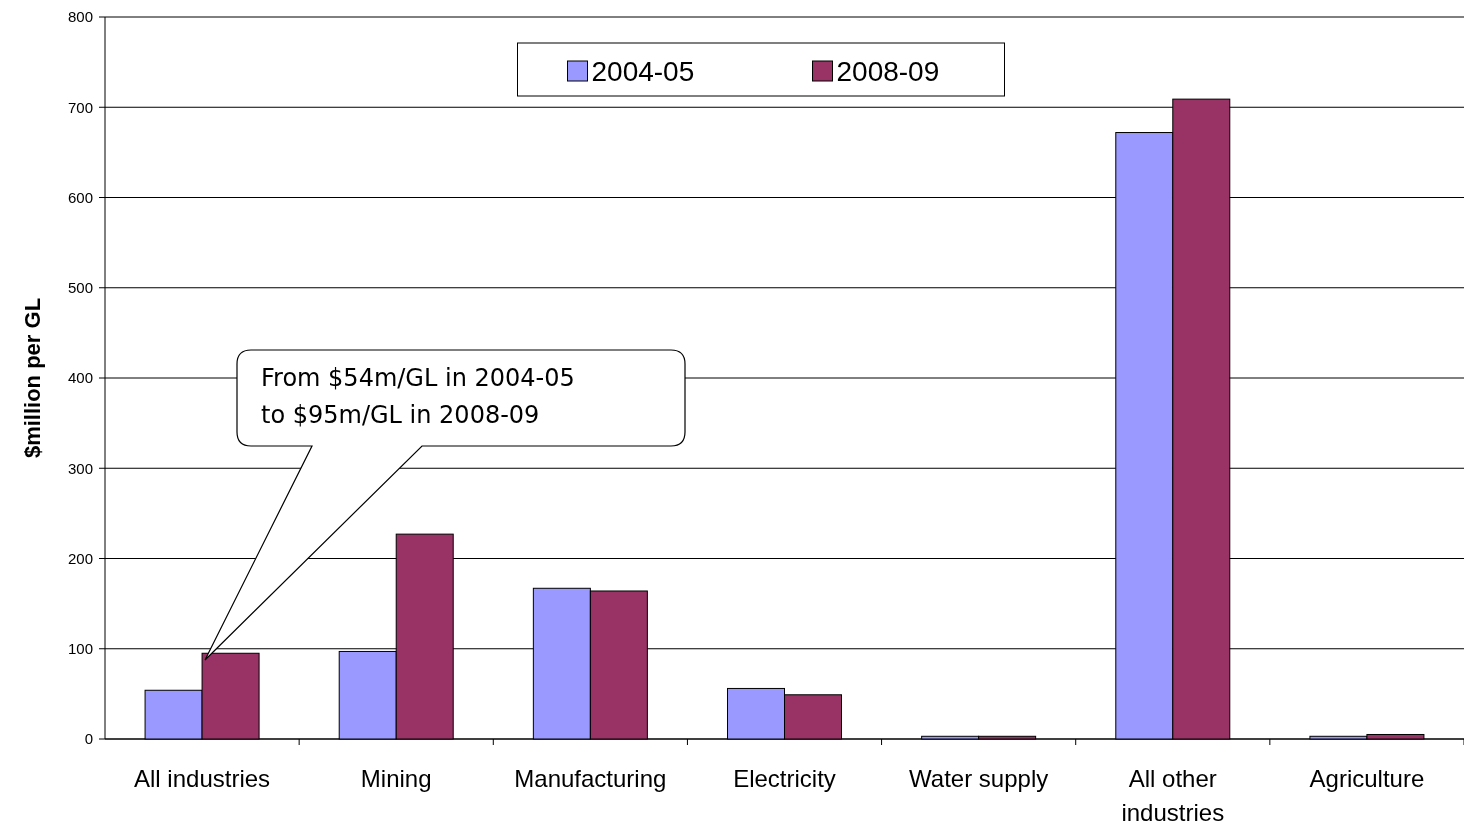 This screenshot has width=1464, height=826. Describe the element at coordinates (396, 778) in the screenshot. I see `x-tick-label: Mining` at that location.